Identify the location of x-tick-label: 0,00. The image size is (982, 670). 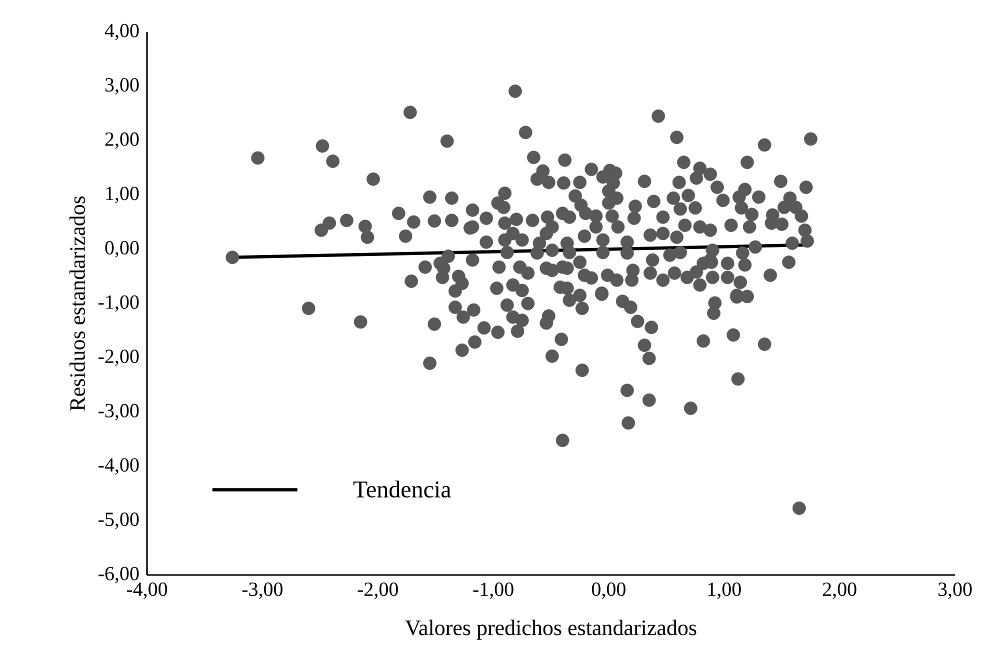
(609, 590).